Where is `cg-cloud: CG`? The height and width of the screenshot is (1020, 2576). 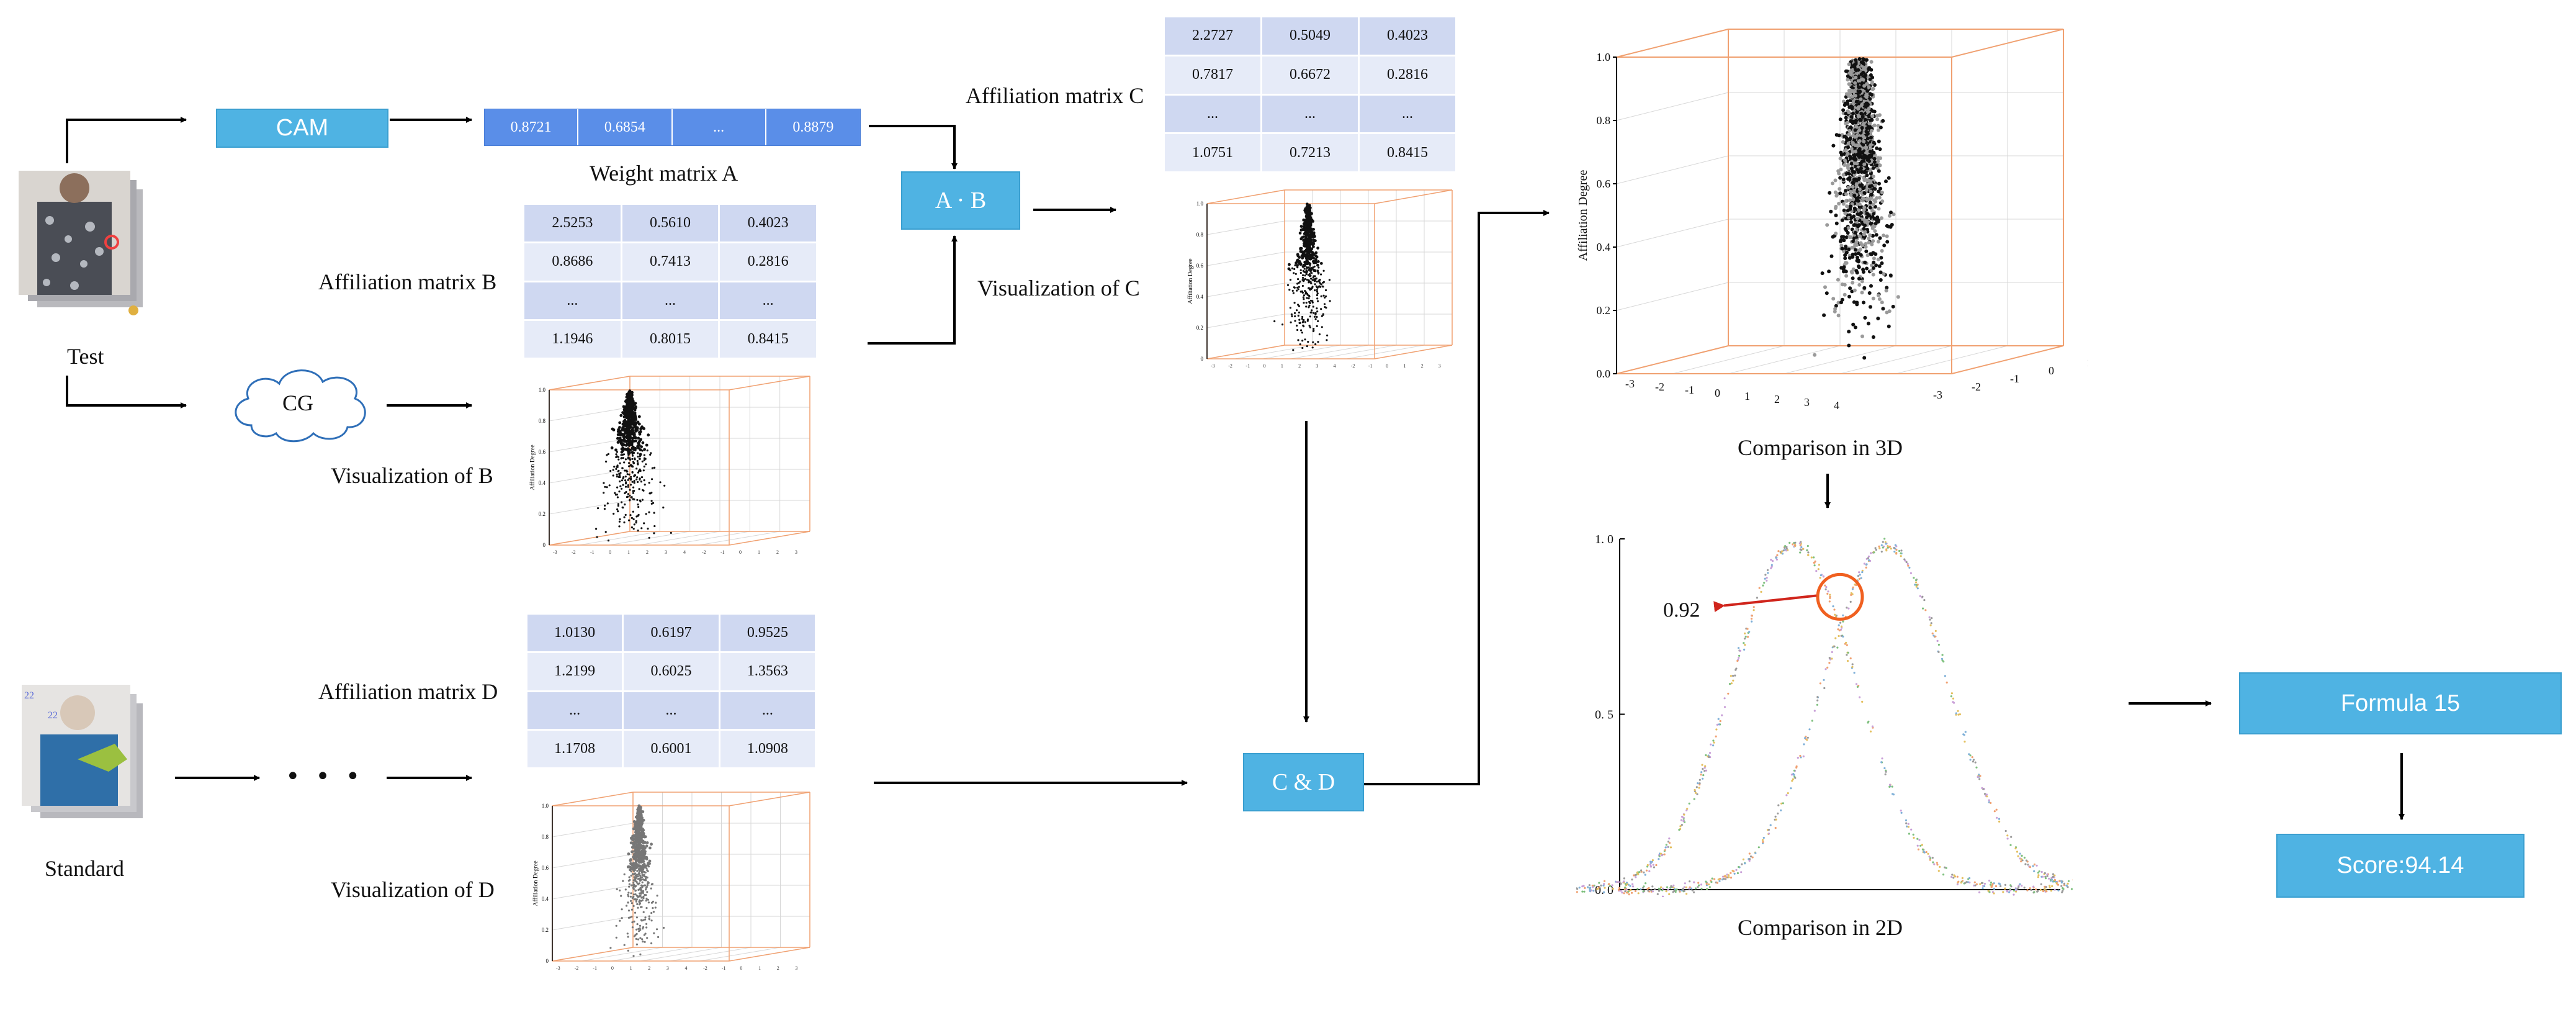
cg-cloud: CG is located at coordinates (297, 403).